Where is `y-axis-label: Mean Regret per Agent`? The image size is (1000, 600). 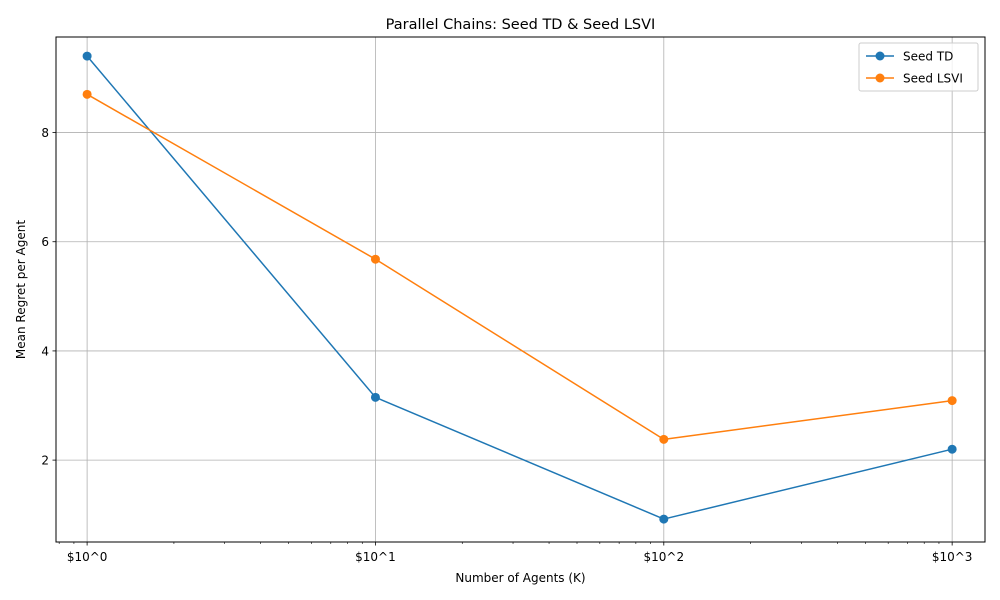
y-axis-label: Mean Regret per Agent is located at coordinates (21, 289).